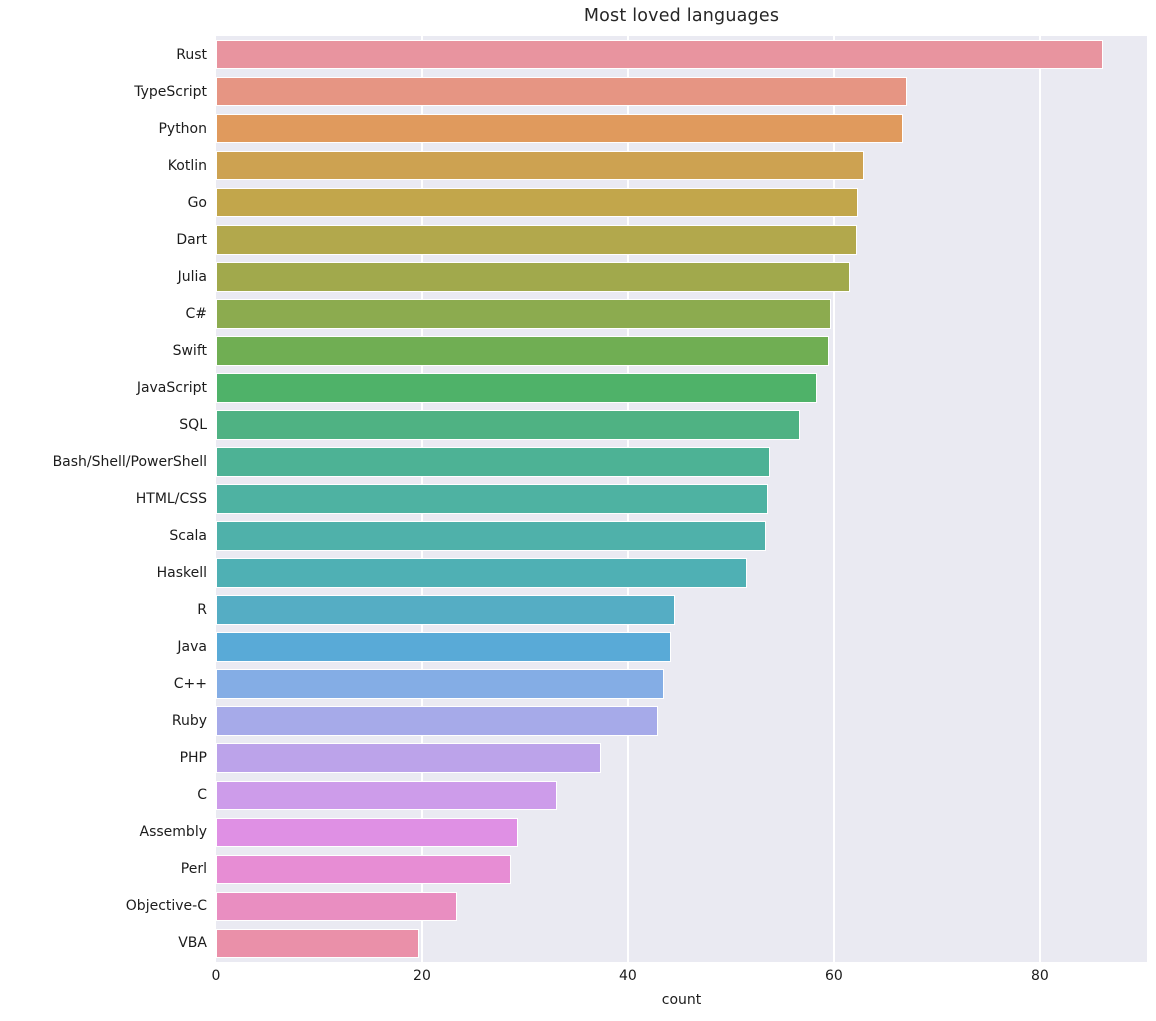  What do you see at coordinates (182, 128) in the screenshot?
I see `y-tick-label-python: Python` at bounding box center [182, 128].